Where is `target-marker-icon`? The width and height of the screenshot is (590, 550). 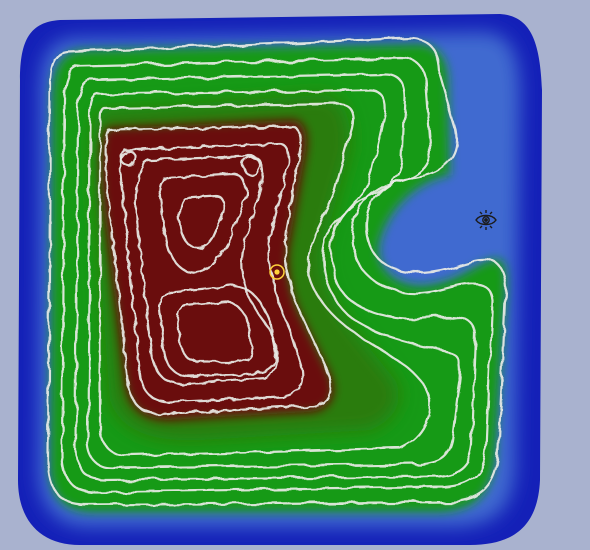
target-marker-icon is located at coordinates (277, 272).